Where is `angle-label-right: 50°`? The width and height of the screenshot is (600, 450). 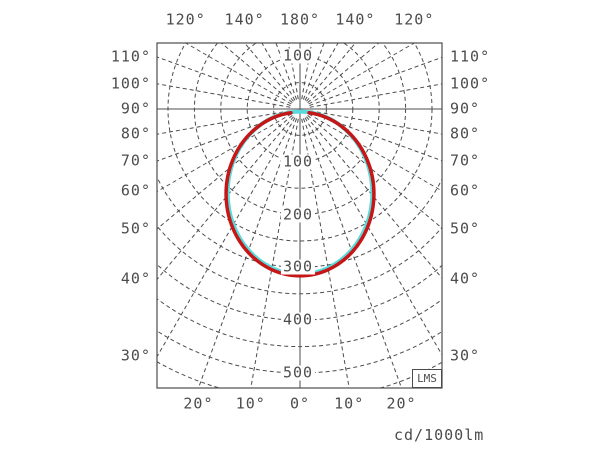 angle-label-right: 50° is located at coordinates (465, 228).